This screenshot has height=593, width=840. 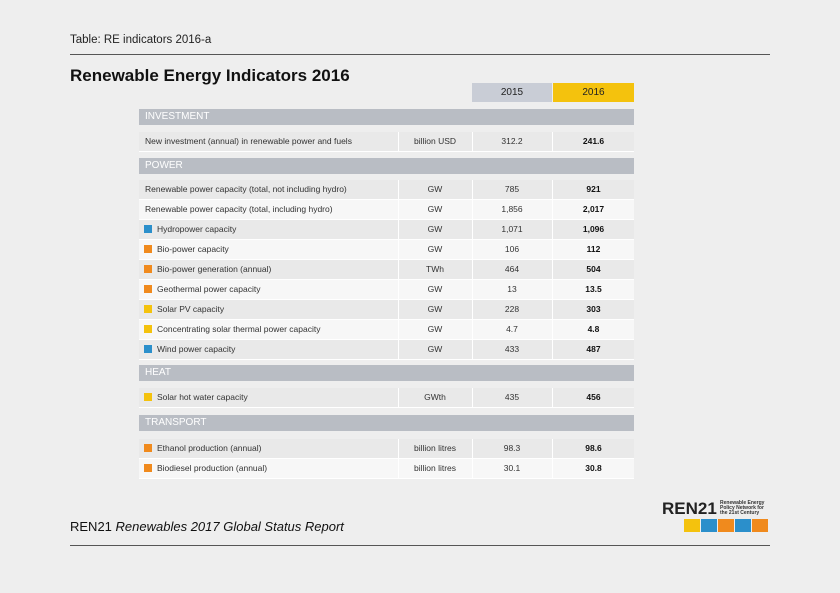 I want to click on logo-icons, so click(x=726, y=525).